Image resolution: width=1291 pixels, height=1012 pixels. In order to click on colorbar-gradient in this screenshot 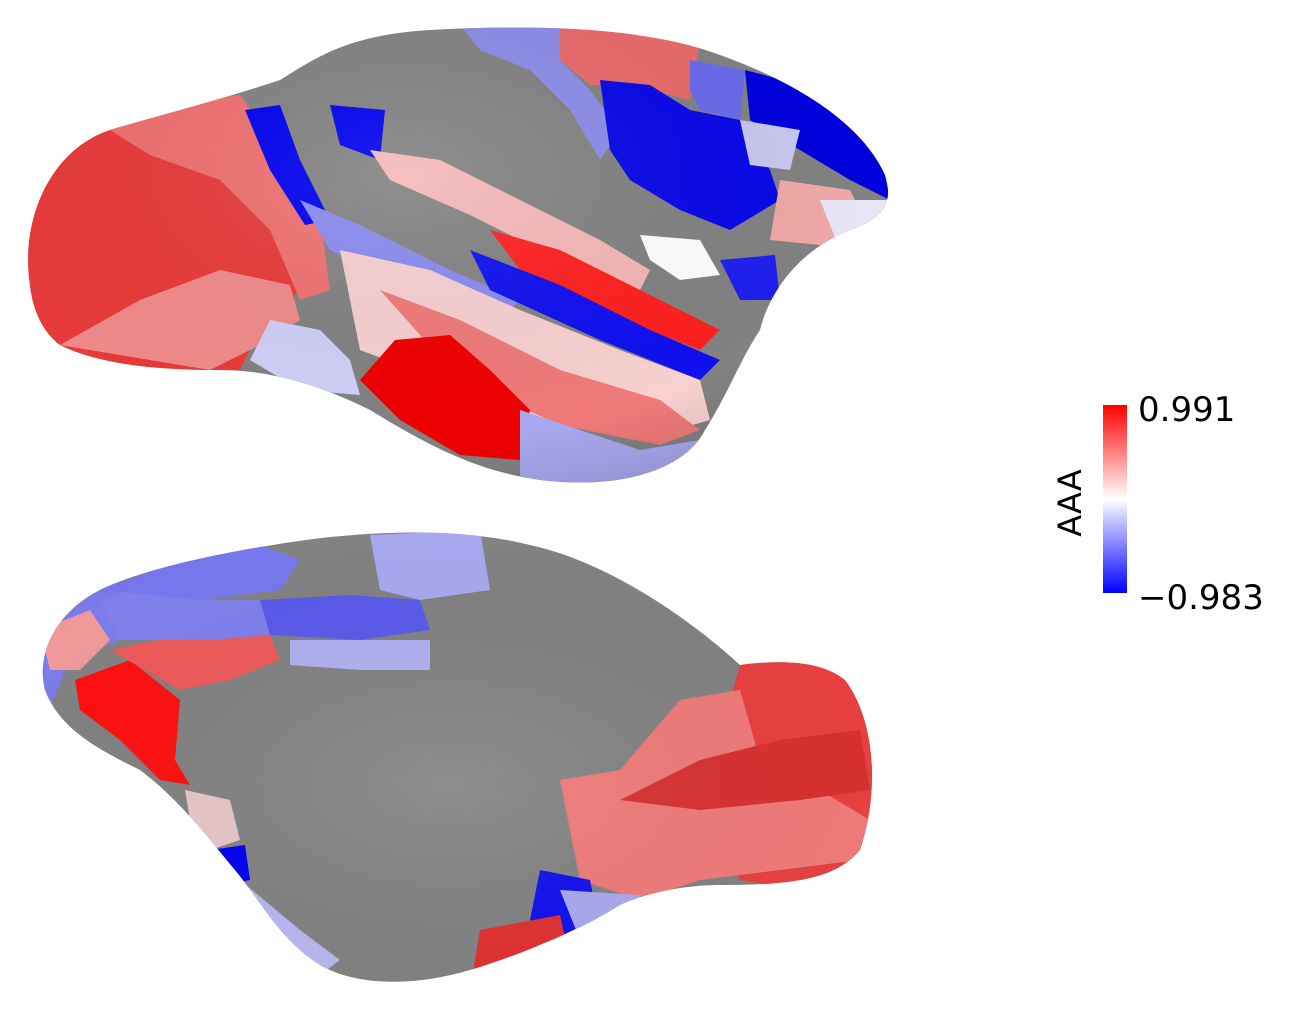, I will do `click(1115, 499)`.